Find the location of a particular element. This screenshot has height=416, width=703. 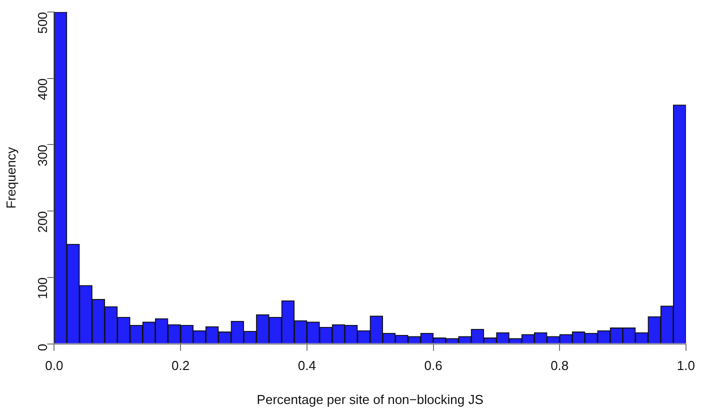

y-tick-label: 200 is located at coordinates (42, 222).